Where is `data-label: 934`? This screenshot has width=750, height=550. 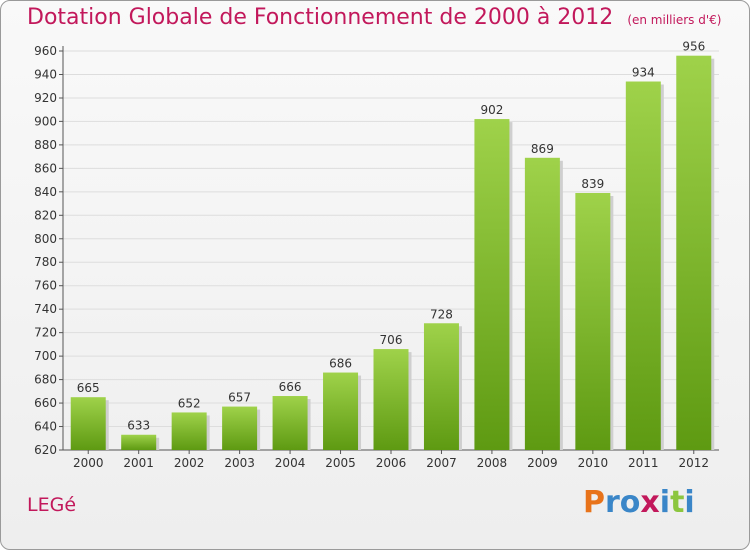 data-label: 934 is located at coordinates (643, 73).